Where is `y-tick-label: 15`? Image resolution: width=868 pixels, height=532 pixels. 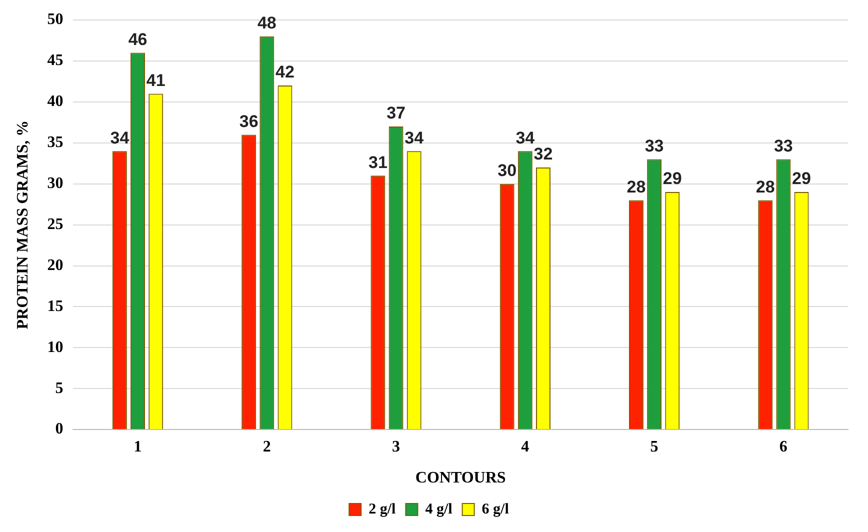
y-tick-label: 15 is located at coordinates (55, 306).